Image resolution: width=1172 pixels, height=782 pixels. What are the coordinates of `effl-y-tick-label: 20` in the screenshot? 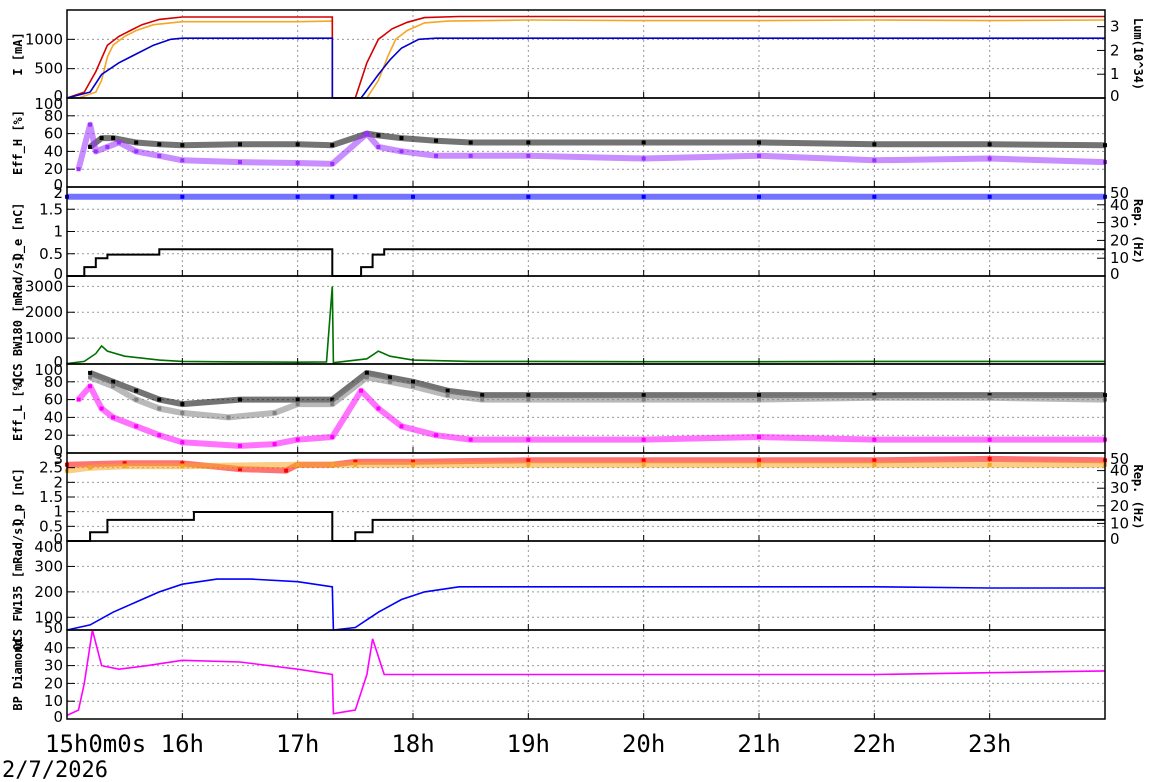 It's located at (53, 435).